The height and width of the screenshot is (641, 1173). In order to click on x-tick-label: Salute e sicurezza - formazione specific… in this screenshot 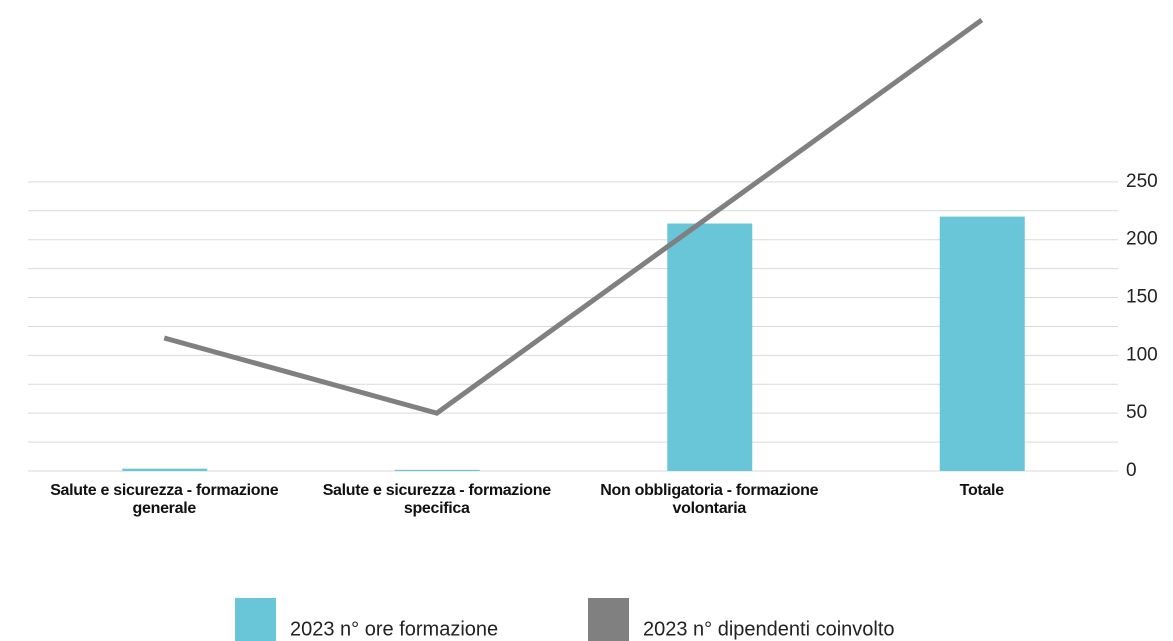, I will do `click(436, 499)`.